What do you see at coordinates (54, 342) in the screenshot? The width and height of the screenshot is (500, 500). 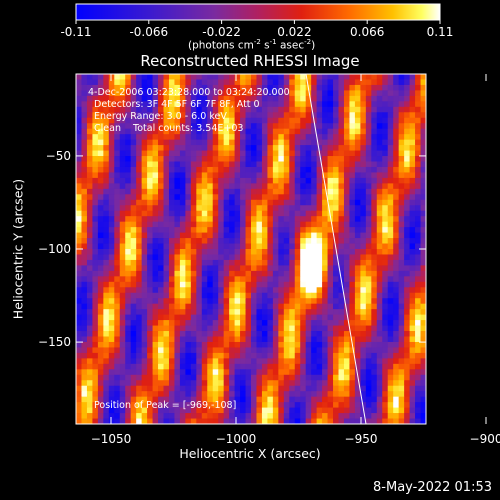 I see `y-tick-label: −150` at bounding box center [54, 342].